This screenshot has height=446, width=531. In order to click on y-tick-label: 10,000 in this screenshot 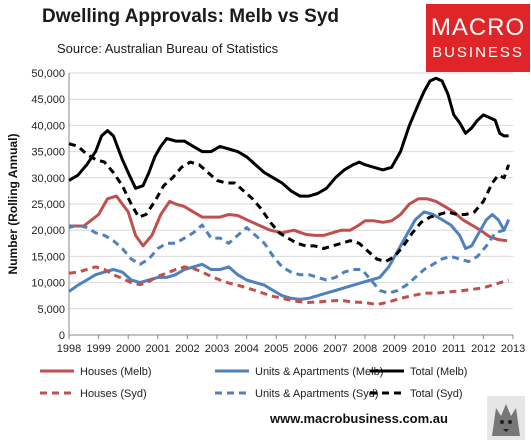, I will do `click(48, 284)`.